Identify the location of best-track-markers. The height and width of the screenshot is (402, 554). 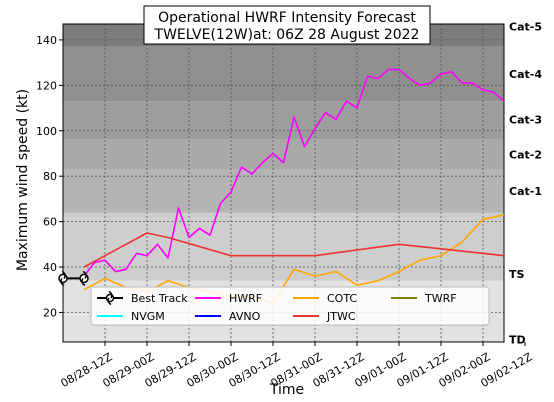
(73, 278).